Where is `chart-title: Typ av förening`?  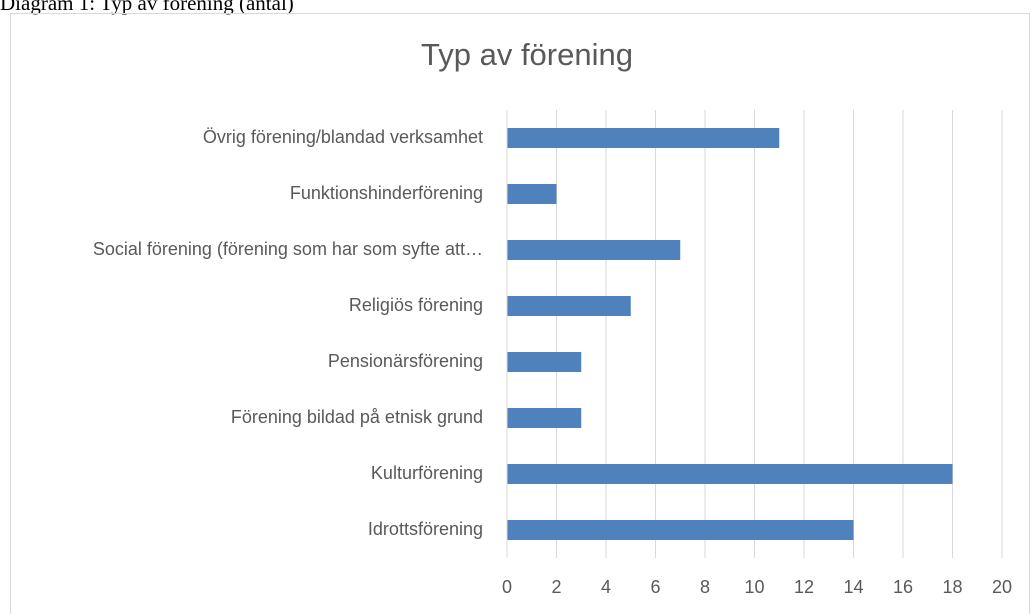 chart-title: Typ av förening is located at coordinates (527, 54).